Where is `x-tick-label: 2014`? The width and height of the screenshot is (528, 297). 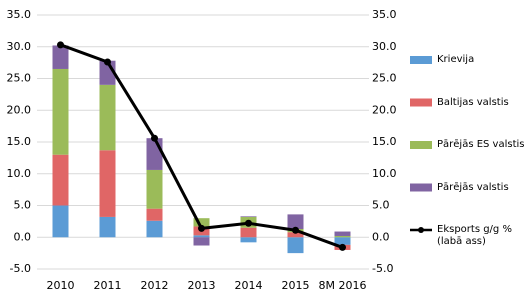
x-tick-label: 2014 is located at coordinates (249, 285).